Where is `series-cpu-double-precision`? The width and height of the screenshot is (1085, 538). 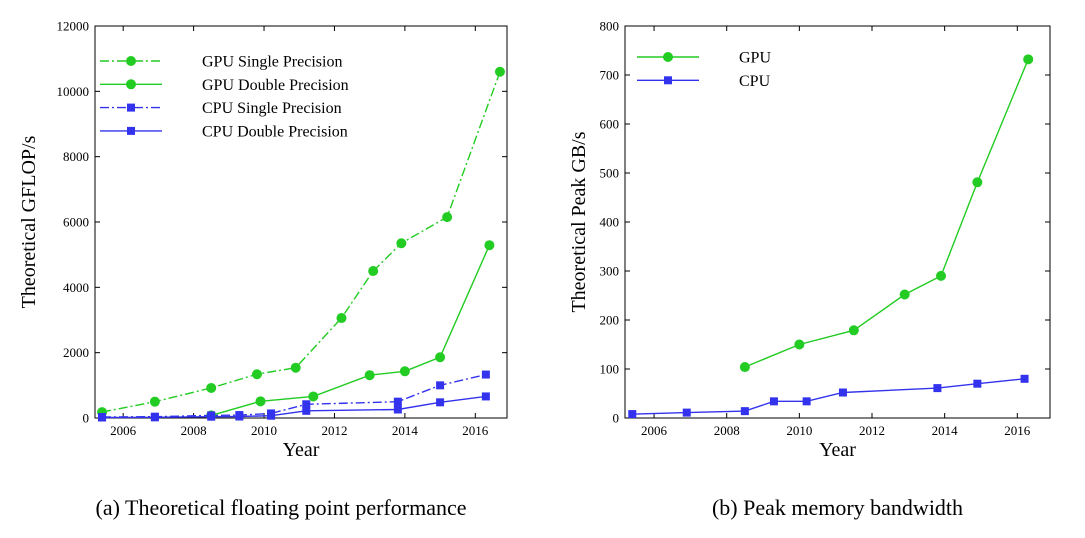 series-cpu-double-precision is located at coordinates (294, 407).